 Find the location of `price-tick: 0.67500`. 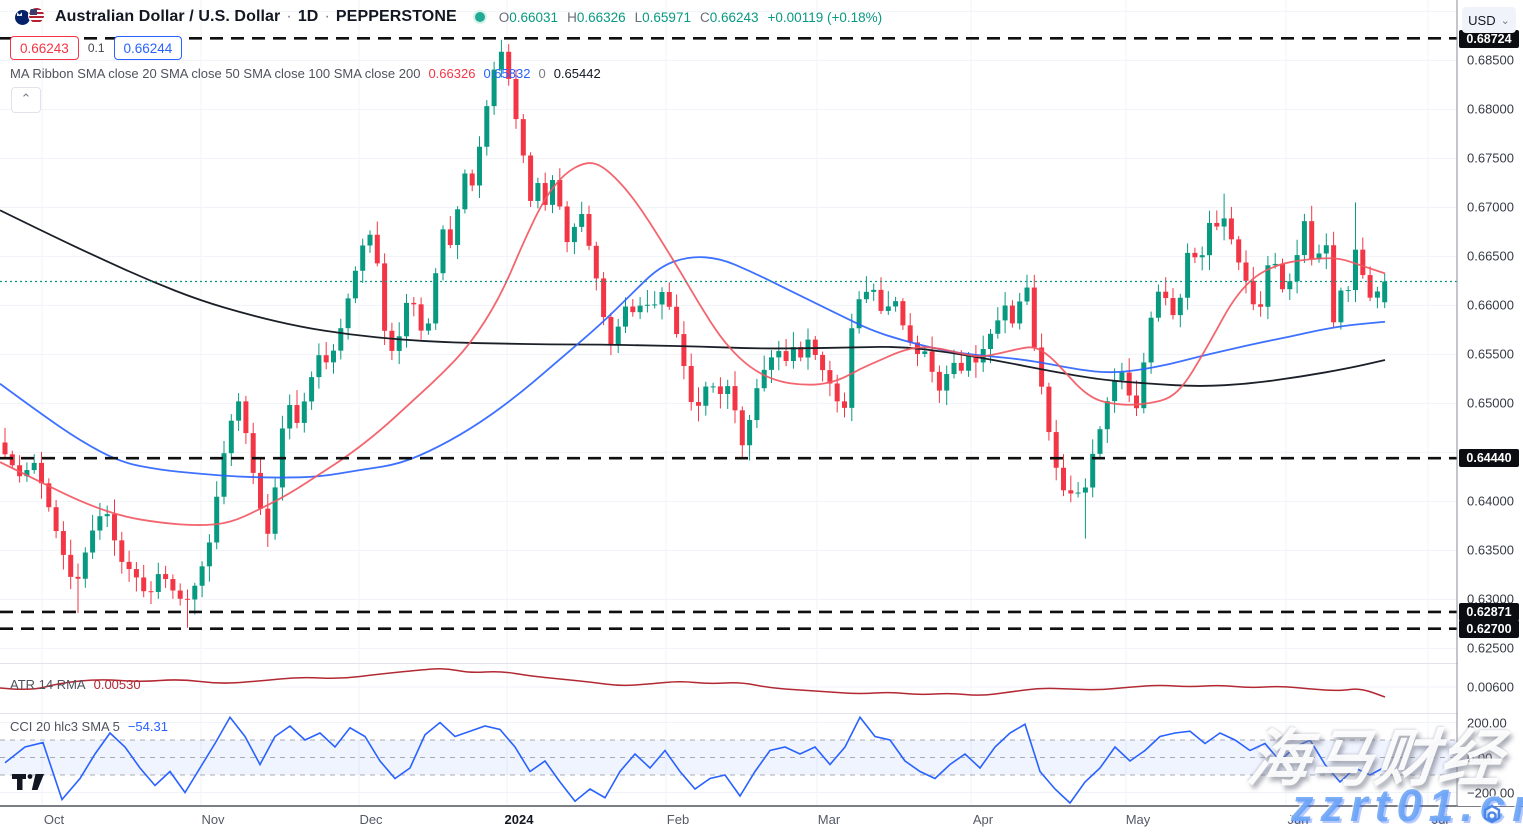

price-tick: 0.67500 is located at coordinates (1490, 158).